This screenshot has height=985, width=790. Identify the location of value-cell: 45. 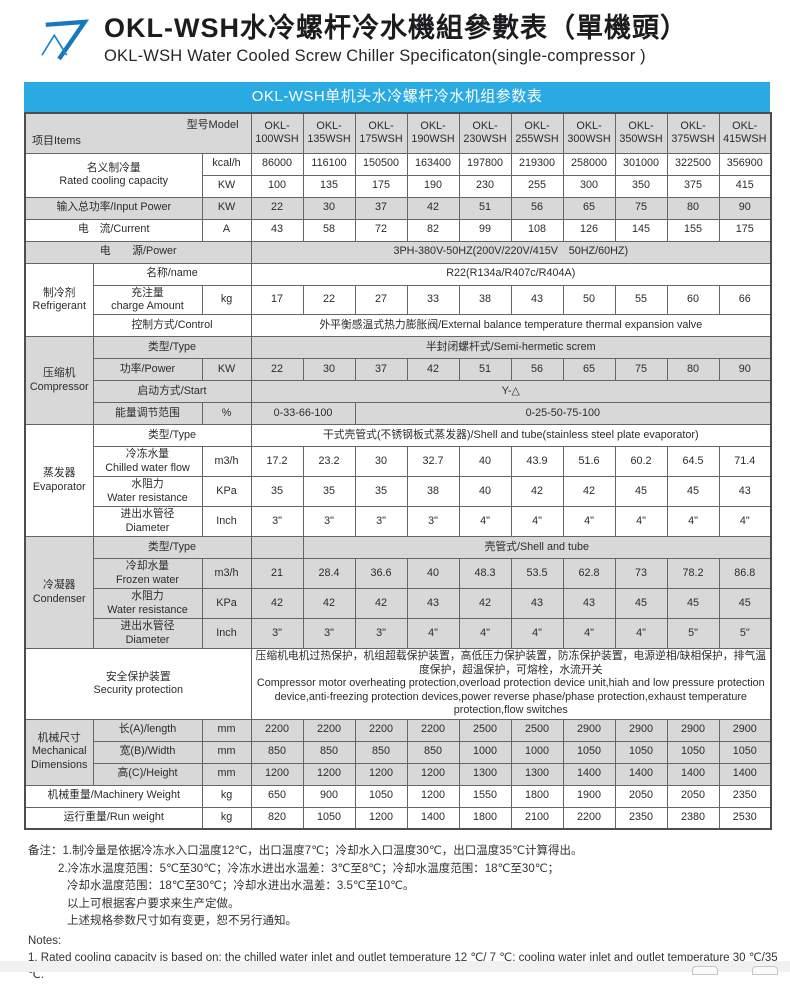
(693, 492).